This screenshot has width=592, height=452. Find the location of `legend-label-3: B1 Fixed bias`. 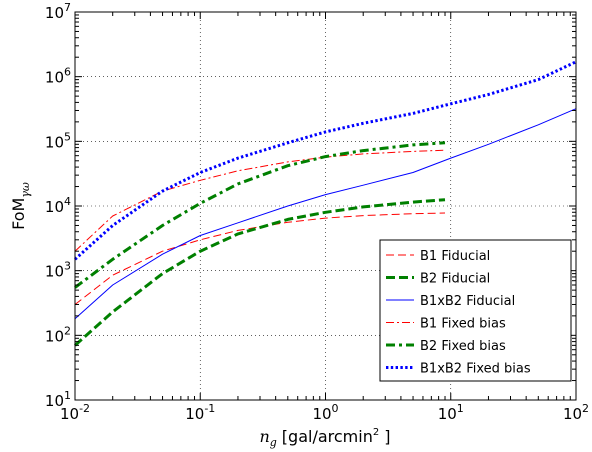

legend-label-3: B1 Fixed bias is located at coordinates (463, 324).